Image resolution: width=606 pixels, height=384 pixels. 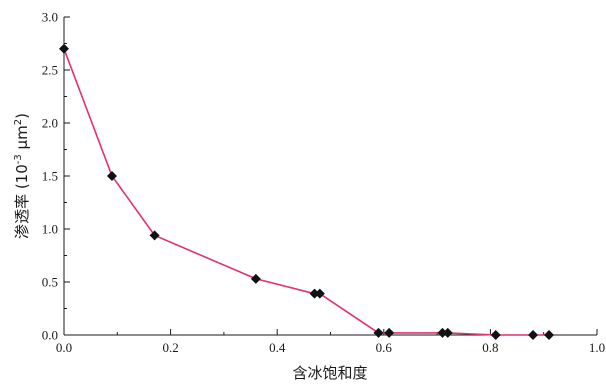 What do you see at coordinates (50, 335) in the screenshot?
I see `y-tick-label: 0.0` at bounding box center [50, 335].